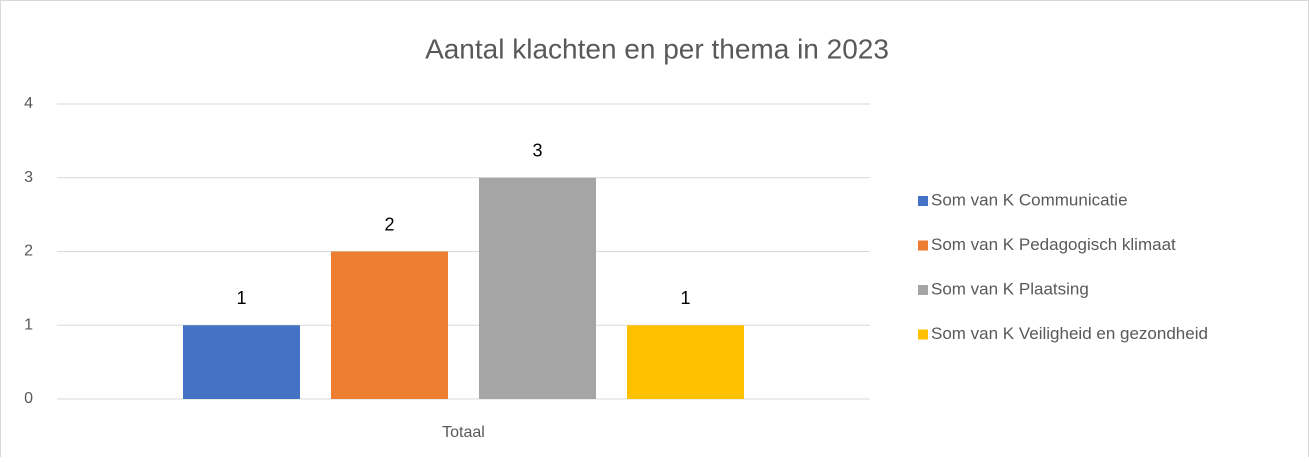  Describe the element at coordinates (28, 324) in the screenshot. I see `y-tick-label: 1` at that location.